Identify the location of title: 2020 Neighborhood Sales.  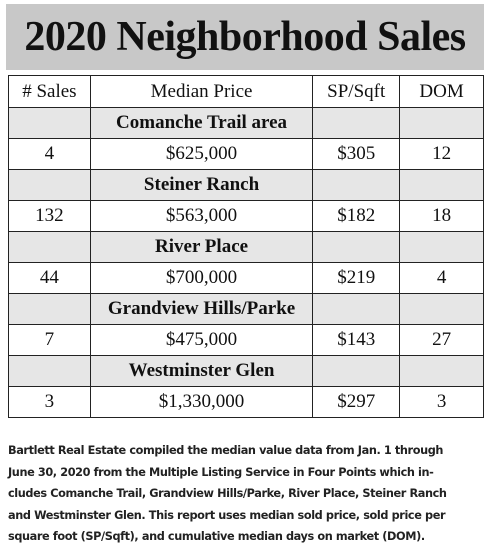
(245, 37).